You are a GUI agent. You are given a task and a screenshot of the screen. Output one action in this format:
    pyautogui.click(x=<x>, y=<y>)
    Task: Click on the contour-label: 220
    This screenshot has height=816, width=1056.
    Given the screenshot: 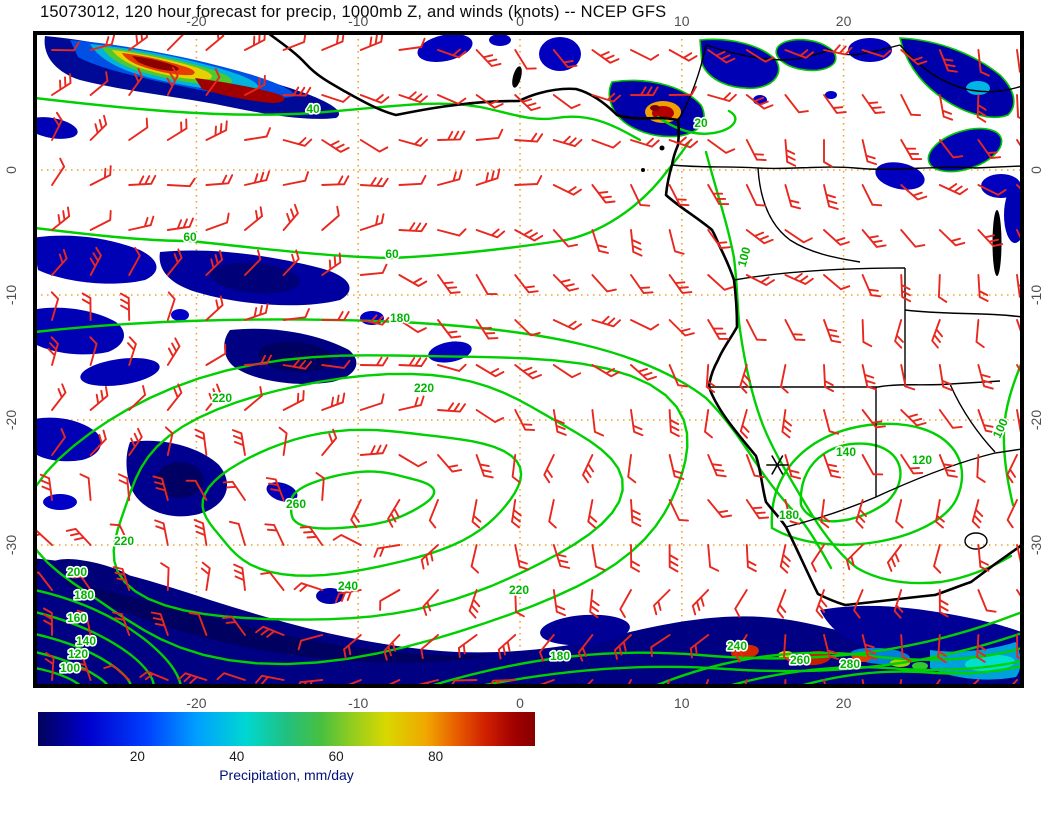 What is the action you would take?
    pyautogui.click(x=222, y=398)
    